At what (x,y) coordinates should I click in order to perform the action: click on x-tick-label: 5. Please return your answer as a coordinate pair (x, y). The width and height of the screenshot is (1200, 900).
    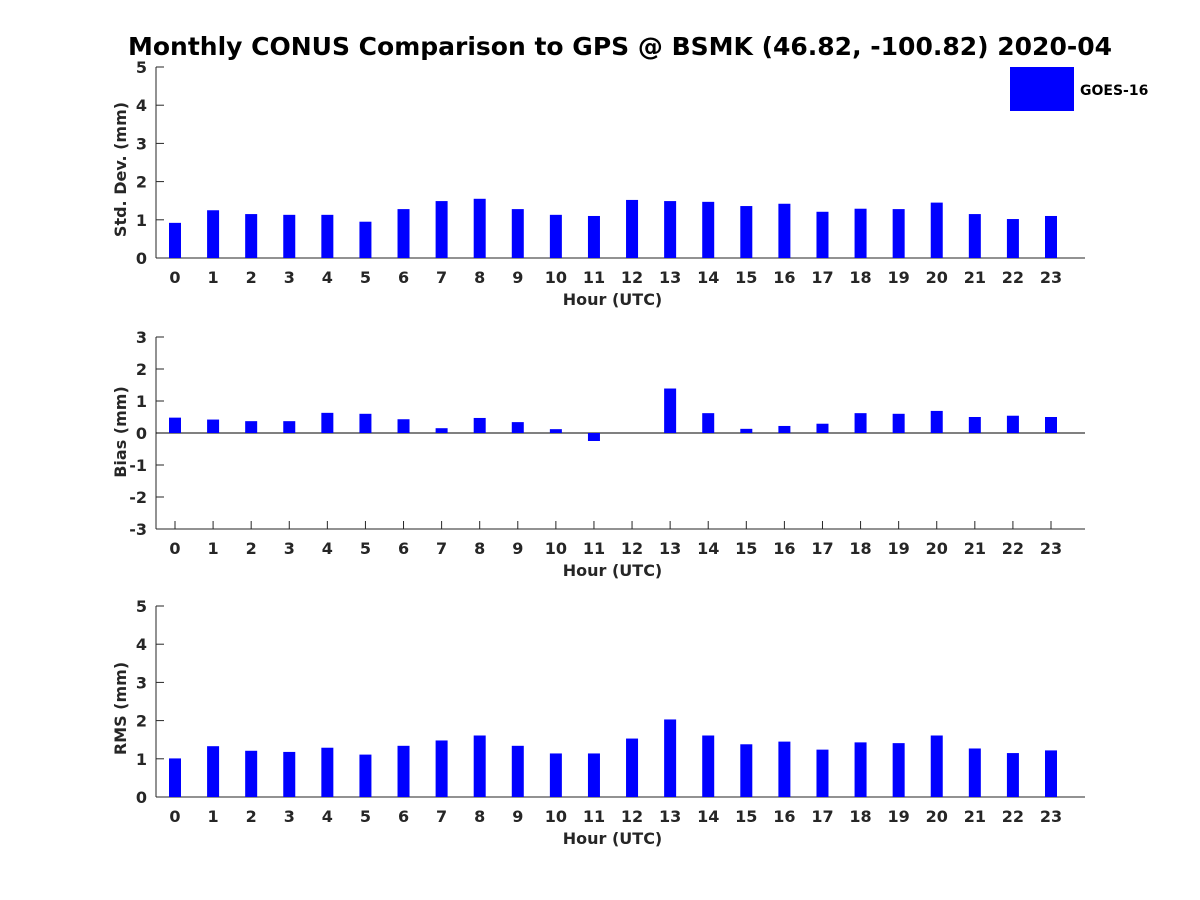
    Looking at the image, I should click on (365, 548).